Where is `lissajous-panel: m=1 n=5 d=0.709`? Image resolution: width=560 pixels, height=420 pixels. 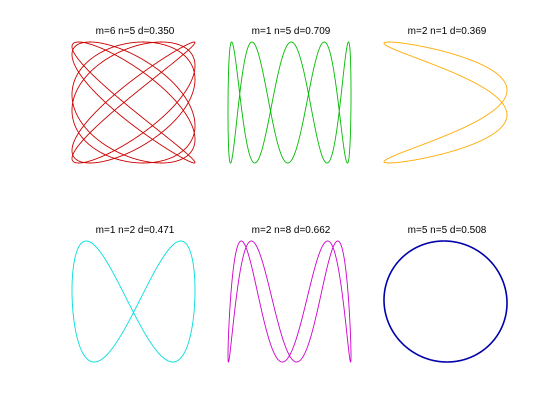
lissajous-panel: m=1 n=5 d=0.709 is located at coordinates (289, 95).